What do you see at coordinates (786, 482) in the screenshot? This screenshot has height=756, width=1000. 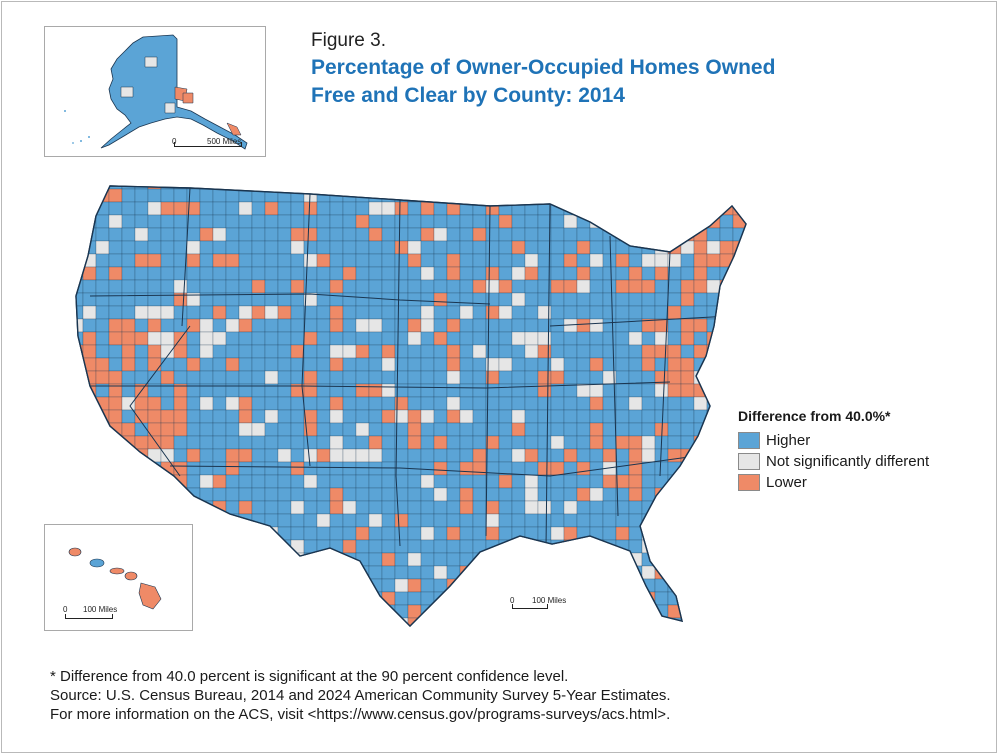 I see `legend-label-lower: Lower` at bounding box center [786, 482].